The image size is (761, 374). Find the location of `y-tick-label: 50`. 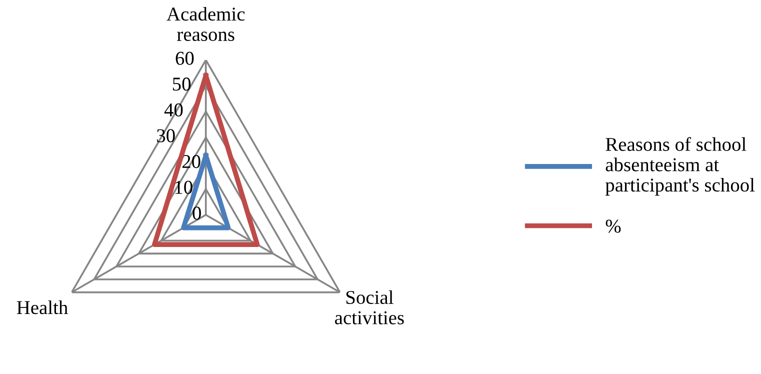

y-tick-label: 50 is located at coordinates (181, 84).